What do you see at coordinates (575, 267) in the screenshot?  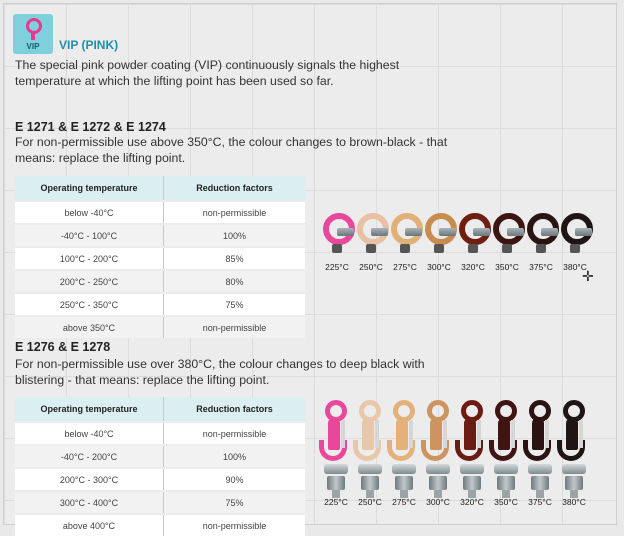 I see `temperature-label: 380°C` at bounding box center [575, 267].